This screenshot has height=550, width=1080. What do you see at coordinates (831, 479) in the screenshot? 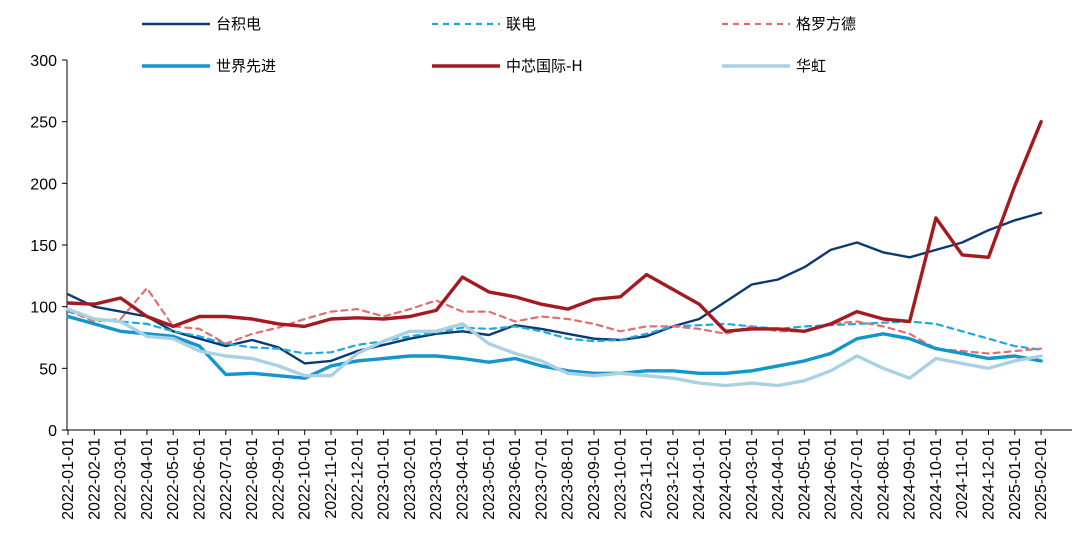
I see `x-tick-label: 2024-06-01` at bounding box center [831, 479].